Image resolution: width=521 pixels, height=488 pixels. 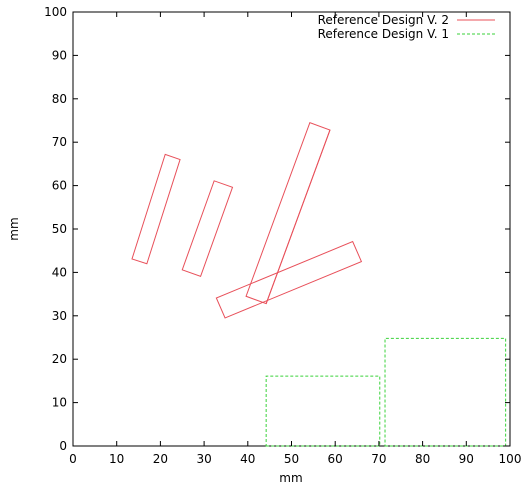 What do you see at coordinates (59, 229) in the screenshot?
I see `y-tick-label: 50` at bounding box center [59, 229].